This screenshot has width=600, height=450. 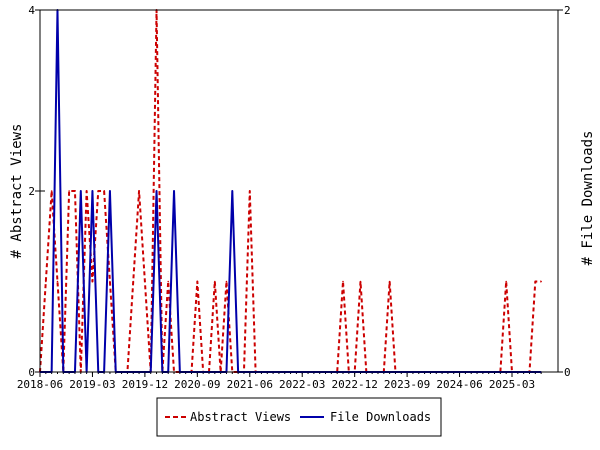 What do you see at coordinates (31, 10) in the screenshot?
I see `left-tick-label-4: 4` at bounding box center [31, 10].